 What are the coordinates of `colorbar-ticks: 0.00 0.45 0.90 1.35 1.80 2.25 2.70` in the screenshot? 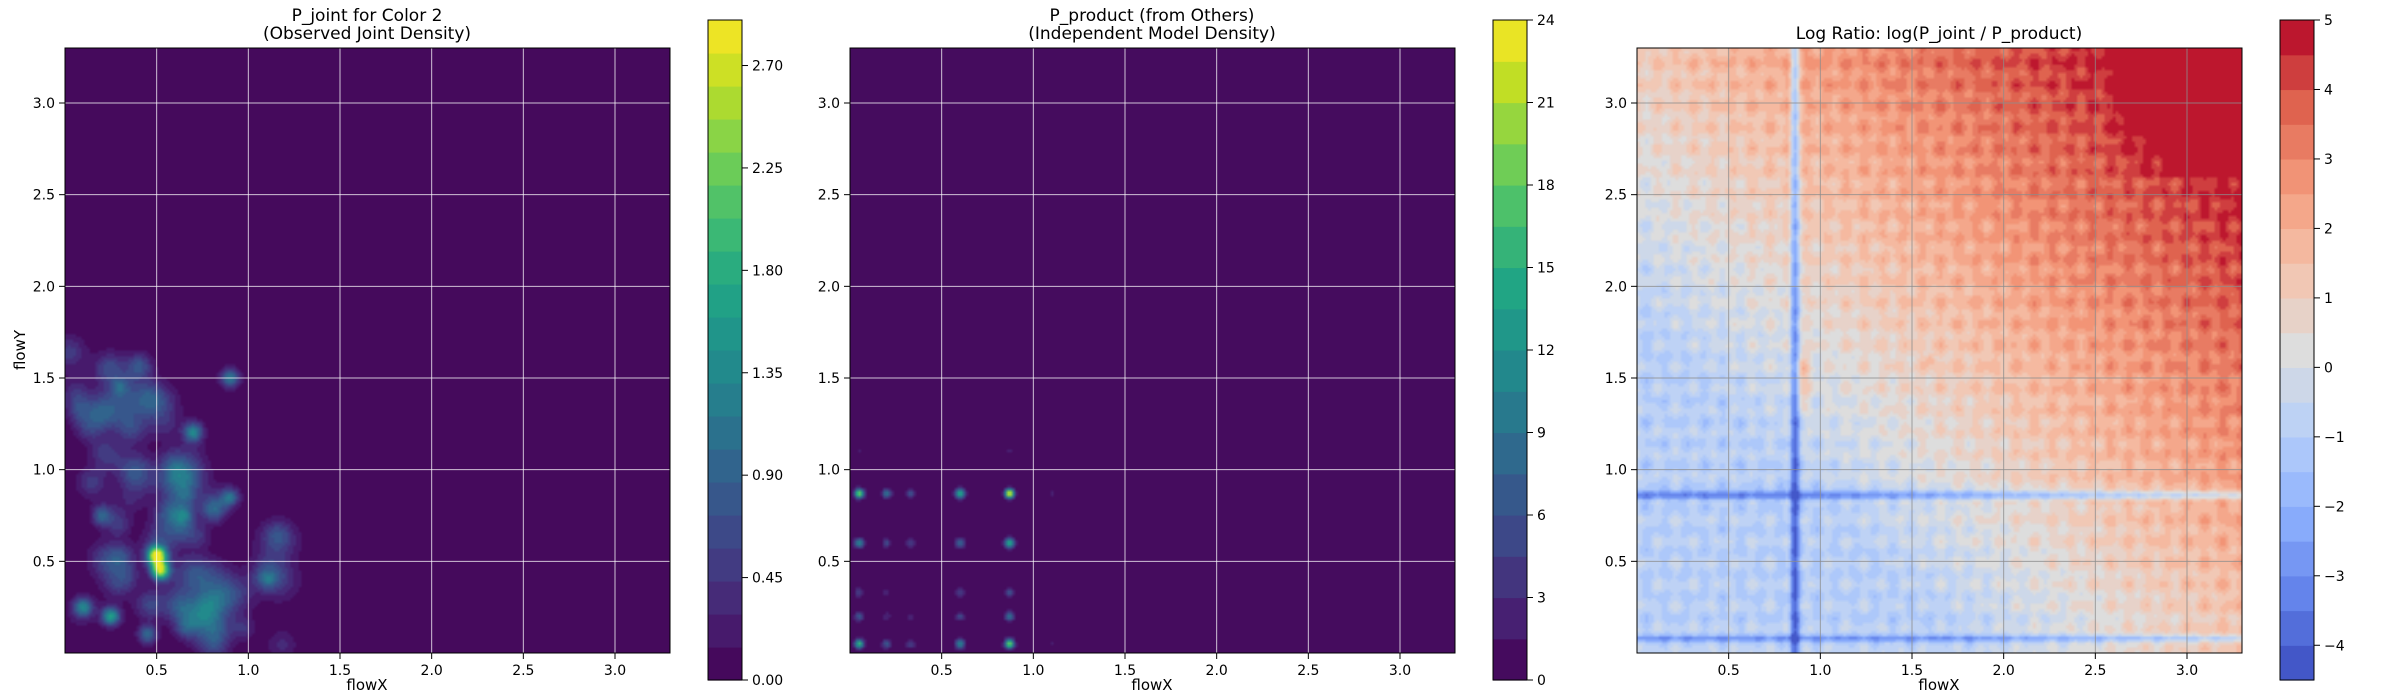 It's located at (762, 374).